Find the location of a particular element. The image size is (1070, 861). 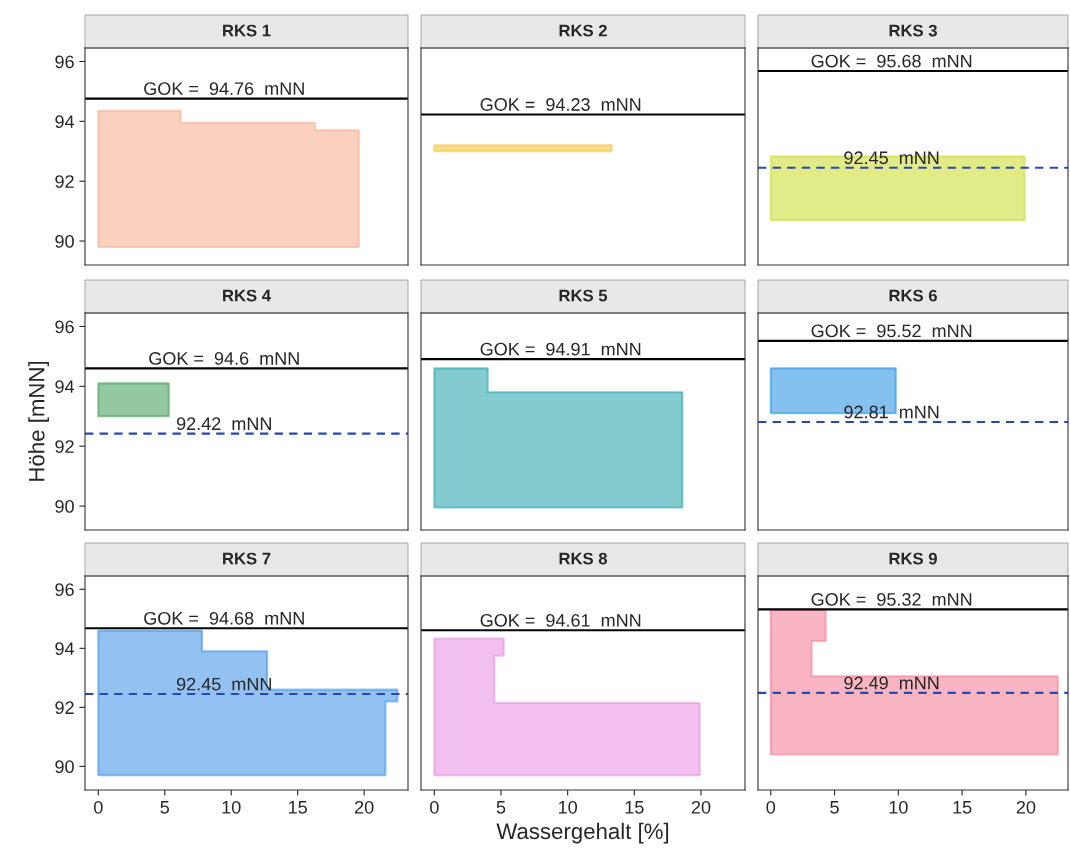

ref-line-label: GOK = 94.6 mNN is located at coordinates (224, 358).